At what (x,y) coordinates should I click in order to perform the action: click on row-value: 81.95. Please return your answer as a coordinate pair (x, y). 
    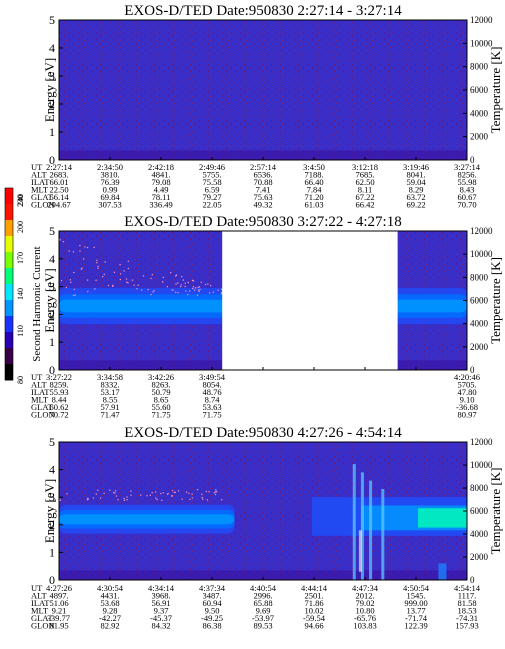
    Looking at the image, I should click on (58, 626).